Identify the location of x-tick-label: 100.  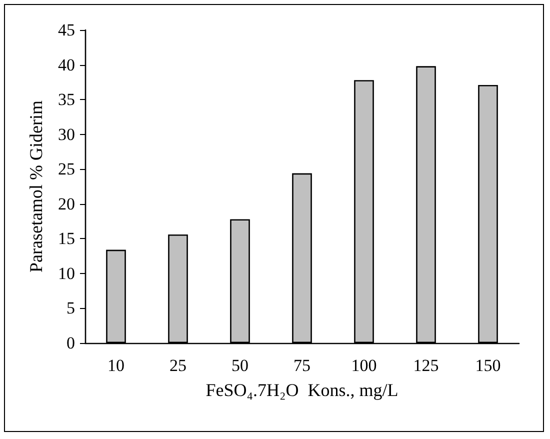
(364, 365).